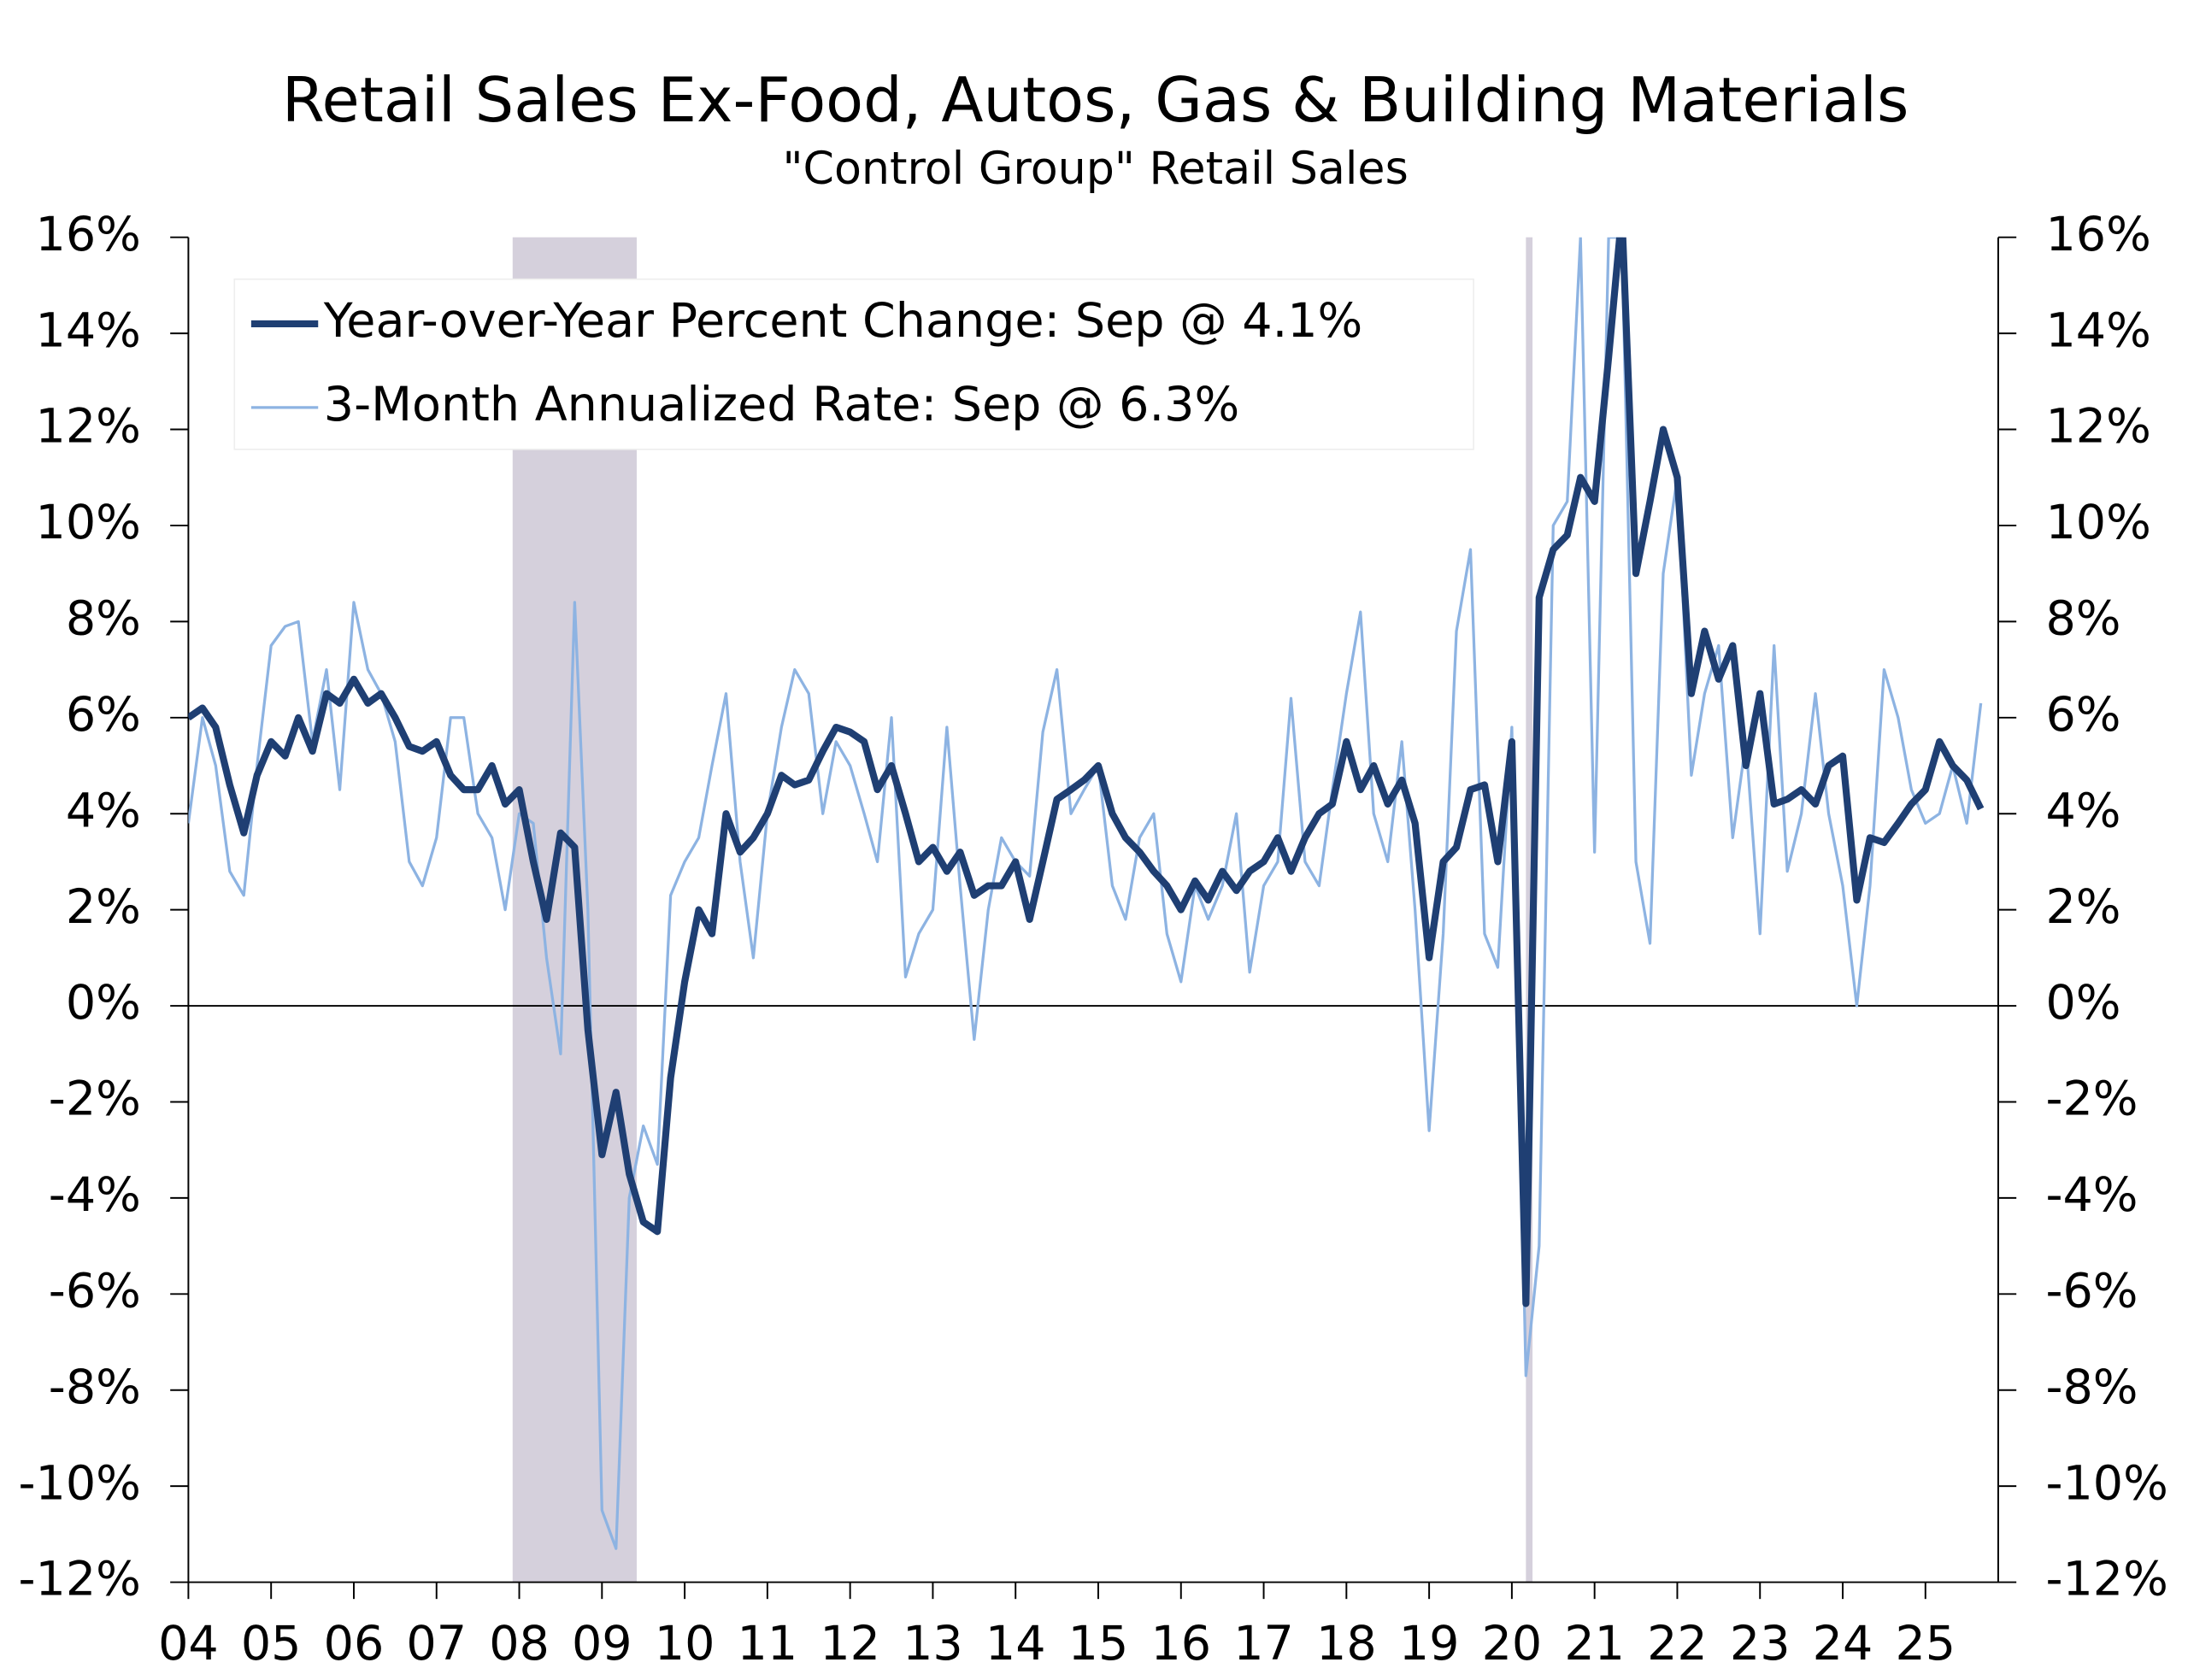 This screenshot has width=2188, height=1680. Describe the element at coordinates (95, 1099) in the screenshot. I see `y-tick-label: -2%` at that location.